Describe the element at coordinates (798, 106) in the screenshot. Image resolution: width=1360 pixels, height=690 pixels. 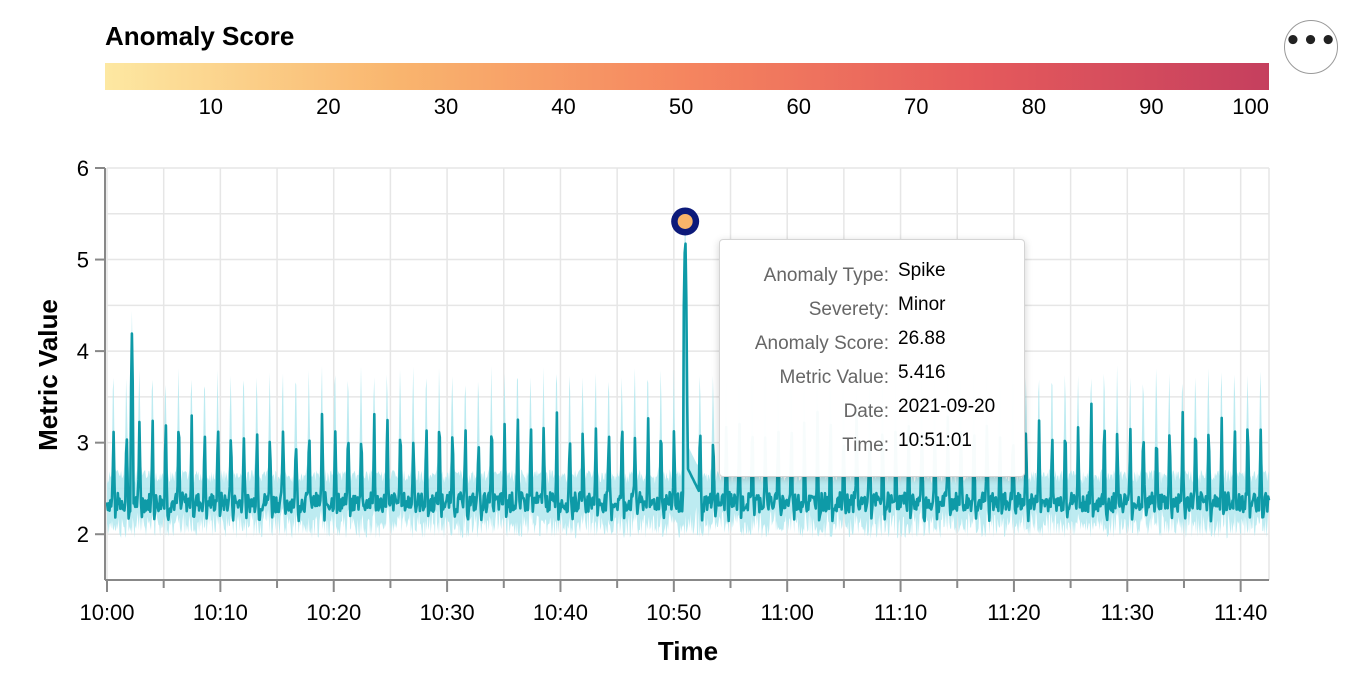
I see `legend-tick-label: 60` at that location.